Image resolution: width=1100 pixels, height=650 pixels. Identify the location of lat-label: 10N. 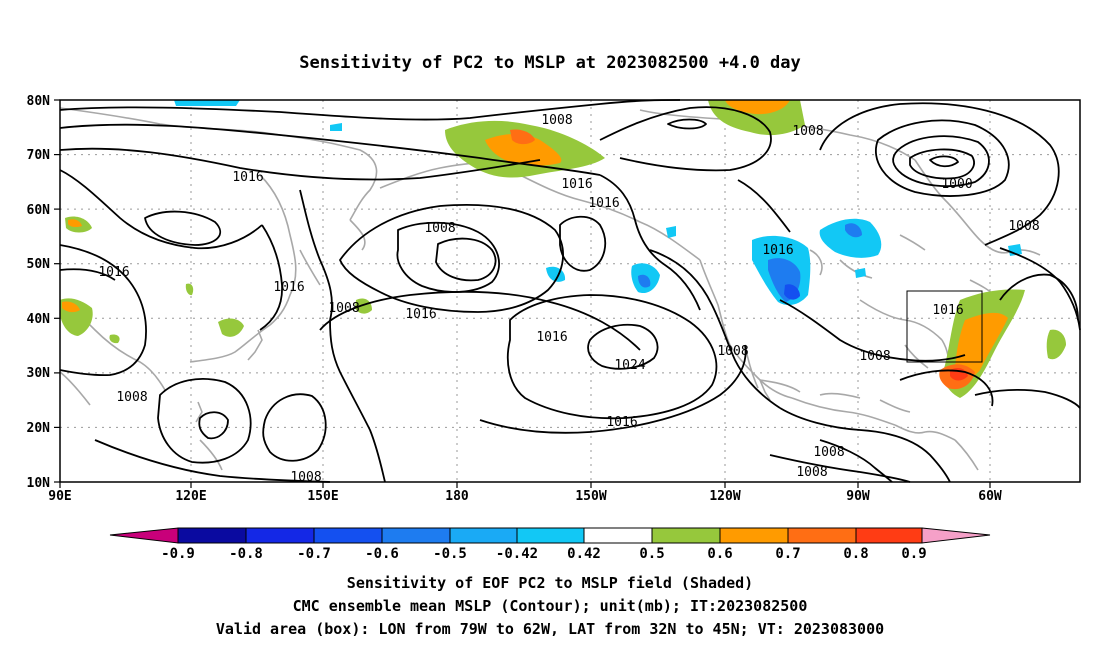
(39, 483).